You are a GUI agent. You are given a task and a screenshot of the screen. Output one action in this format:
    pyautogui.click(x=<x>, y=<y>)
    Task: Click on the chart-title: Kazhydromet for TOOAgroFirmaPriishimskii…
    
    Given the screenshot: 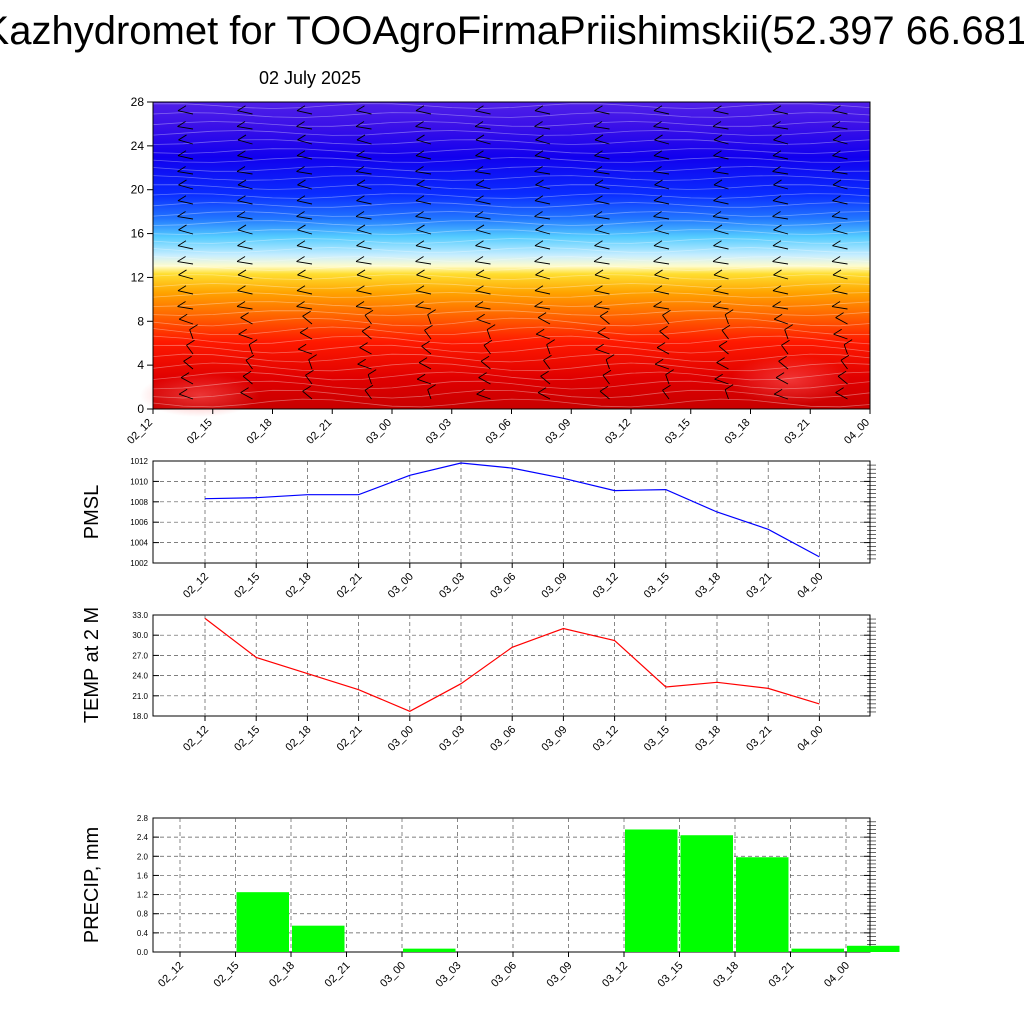 What is the action you would take?
    pyautogui.click(x=512, y=31)
    